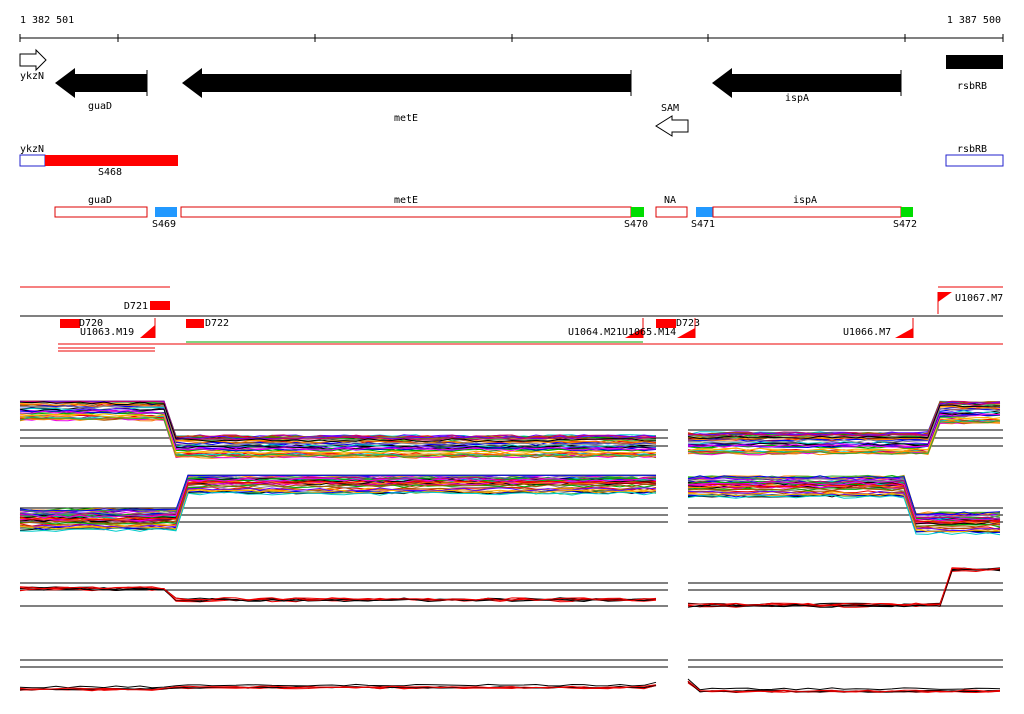 The height and width of the screenshot is (714, 1024). What do you see at coordinates (688, 323) in the screenshot?
I see `feature-label: D723` at bounding box center [688, 323].